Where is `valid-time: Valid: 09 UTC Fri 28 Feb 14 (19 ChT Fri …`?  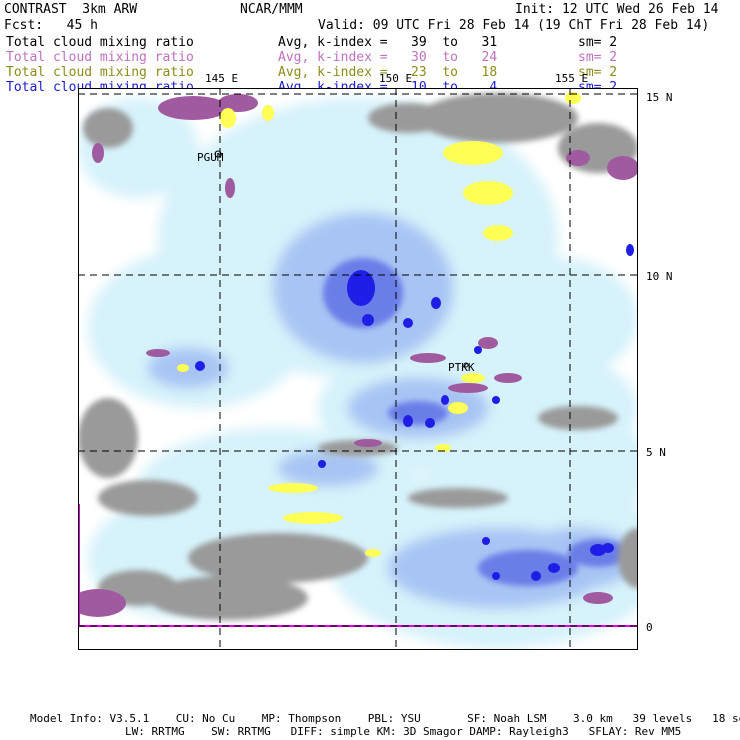 valid-time: Valid: 09 UTC Fri 28 Feb 14 (19 ChT Fri … is located at coordinates (514, 25).